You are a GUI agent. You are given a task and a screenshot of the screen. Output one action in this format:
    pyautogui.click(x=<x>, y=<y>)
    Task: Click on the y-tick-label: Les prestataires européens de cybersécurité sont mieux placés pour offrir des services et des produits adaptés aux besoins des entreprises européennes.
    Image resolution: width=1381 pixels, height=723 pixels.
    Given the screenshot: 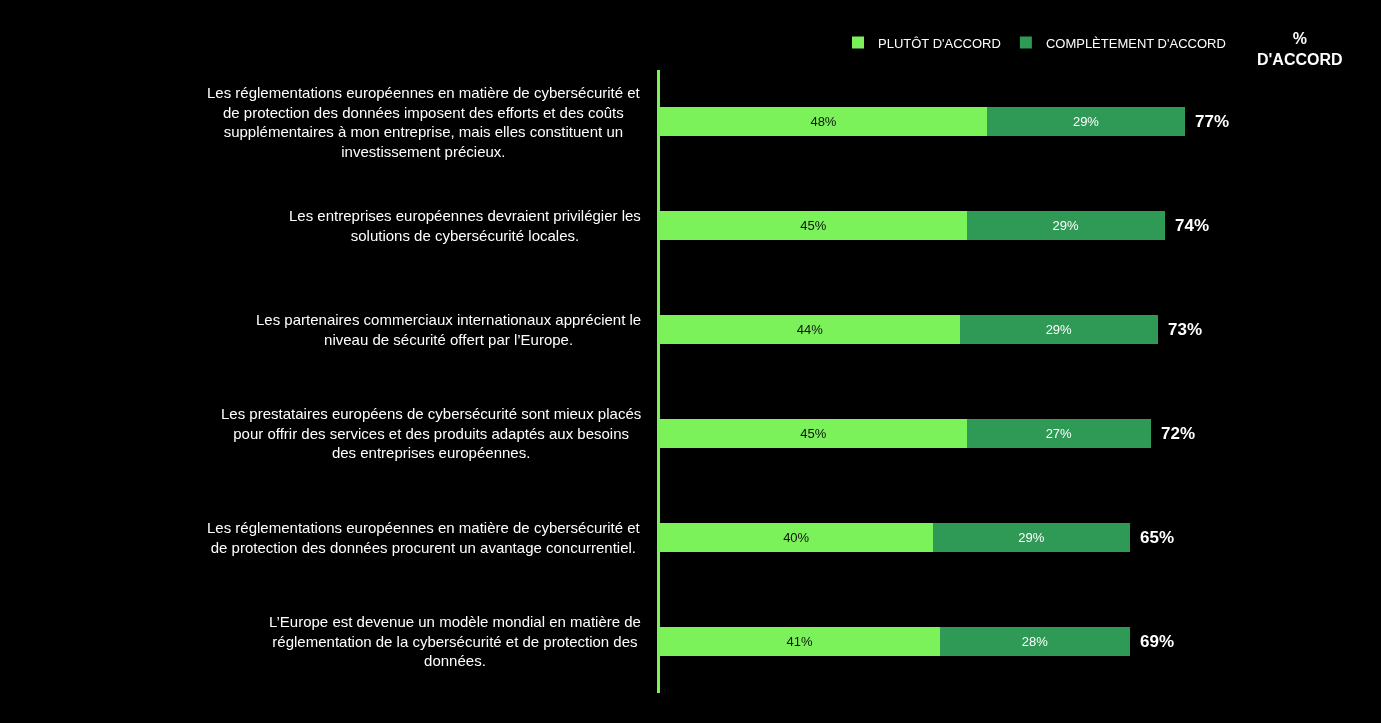 What is the action you would take?
    pyautogui.click(x=431, y=433)
    